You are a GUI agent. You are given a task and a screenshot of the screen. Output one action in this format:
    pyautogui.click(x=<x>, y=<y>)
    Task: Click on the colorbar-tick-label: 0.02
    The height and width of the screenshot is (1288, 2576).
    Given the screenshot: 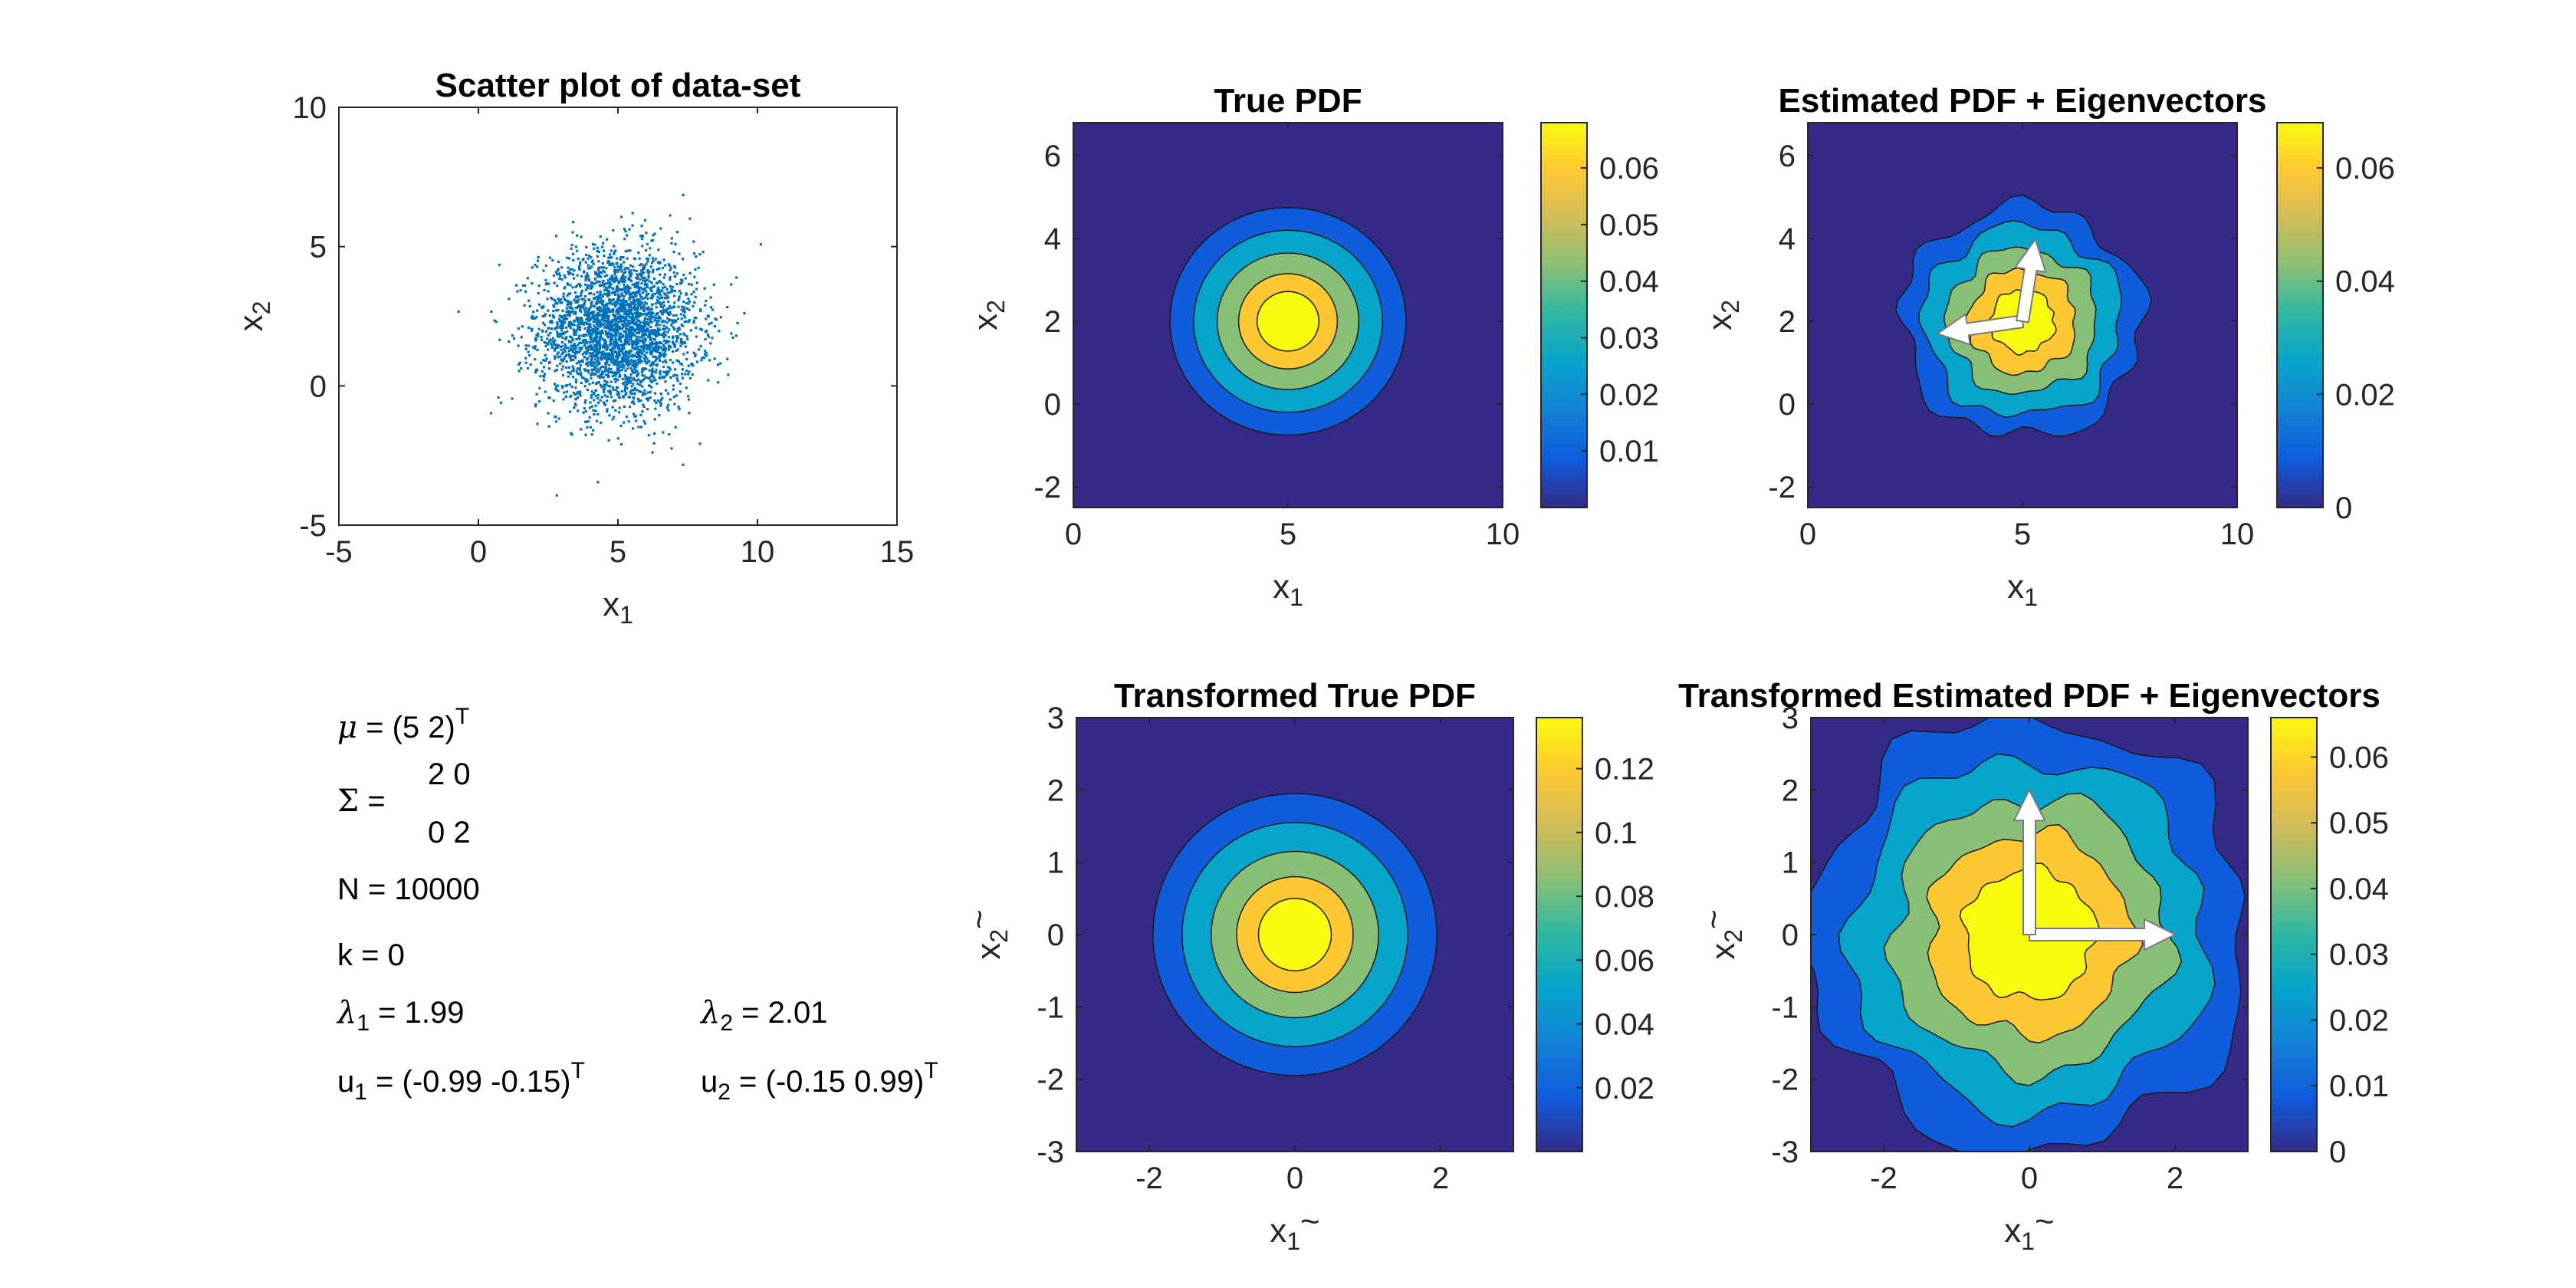 What is the action you would take?
    pyautogui.click(x=1625, y=1089)
    